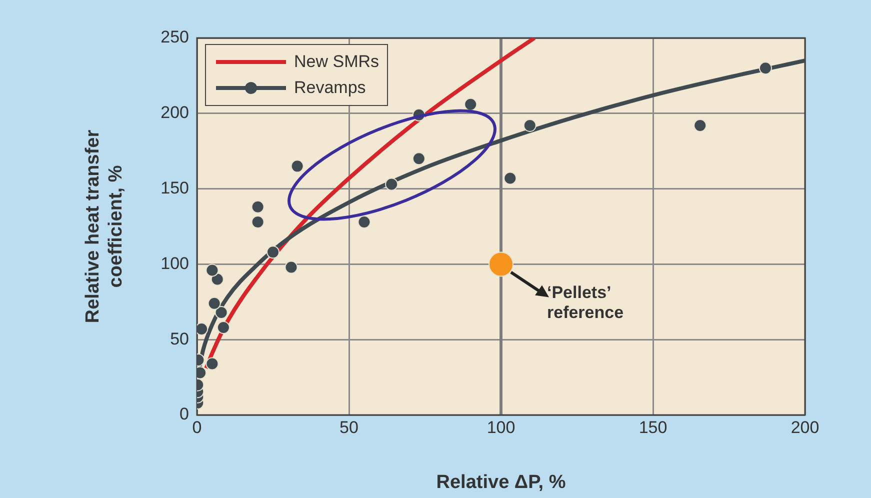  I want to click on x-tick-label: 100, so click(501, 427).